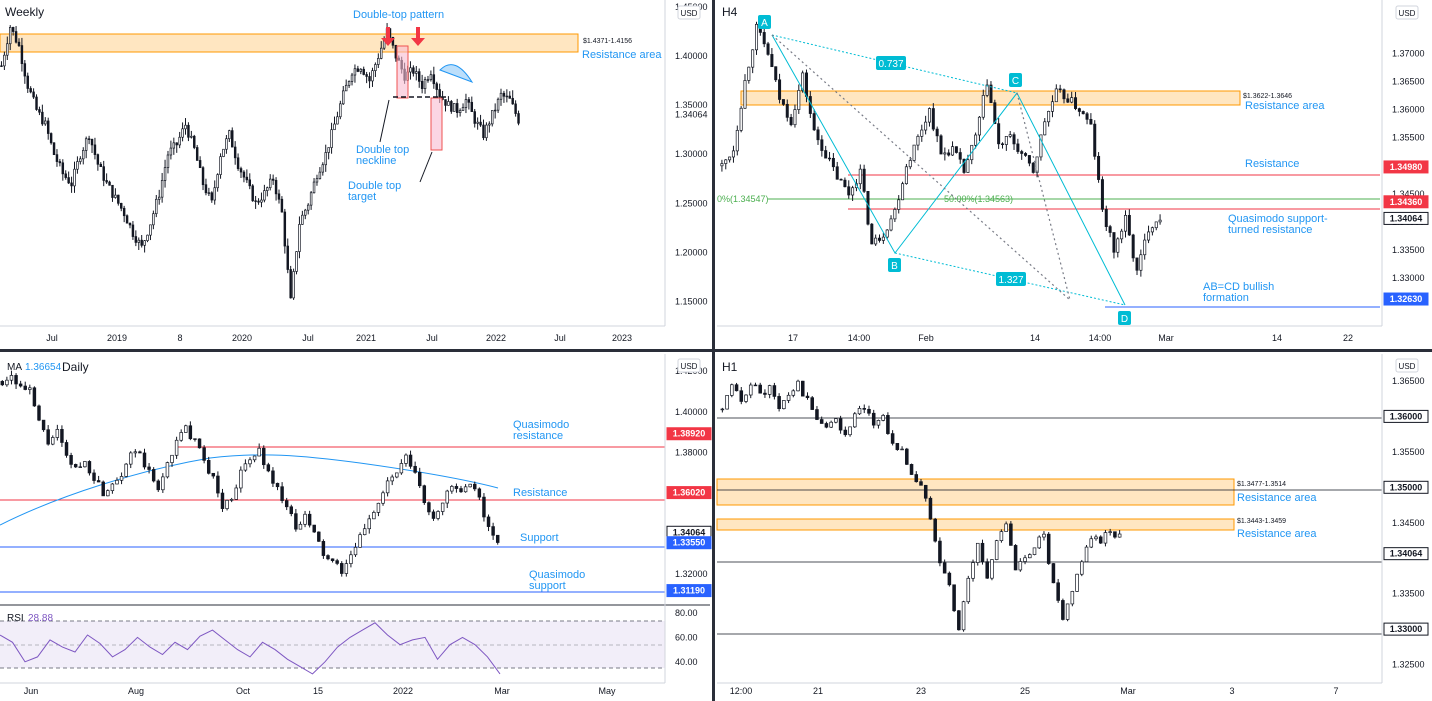 This screenshot has width=1432, height=701. What do you see at coordinates (818, 691) in the screenshot?
I see `x-tick-label: 21` at bounding box center [818, 691].